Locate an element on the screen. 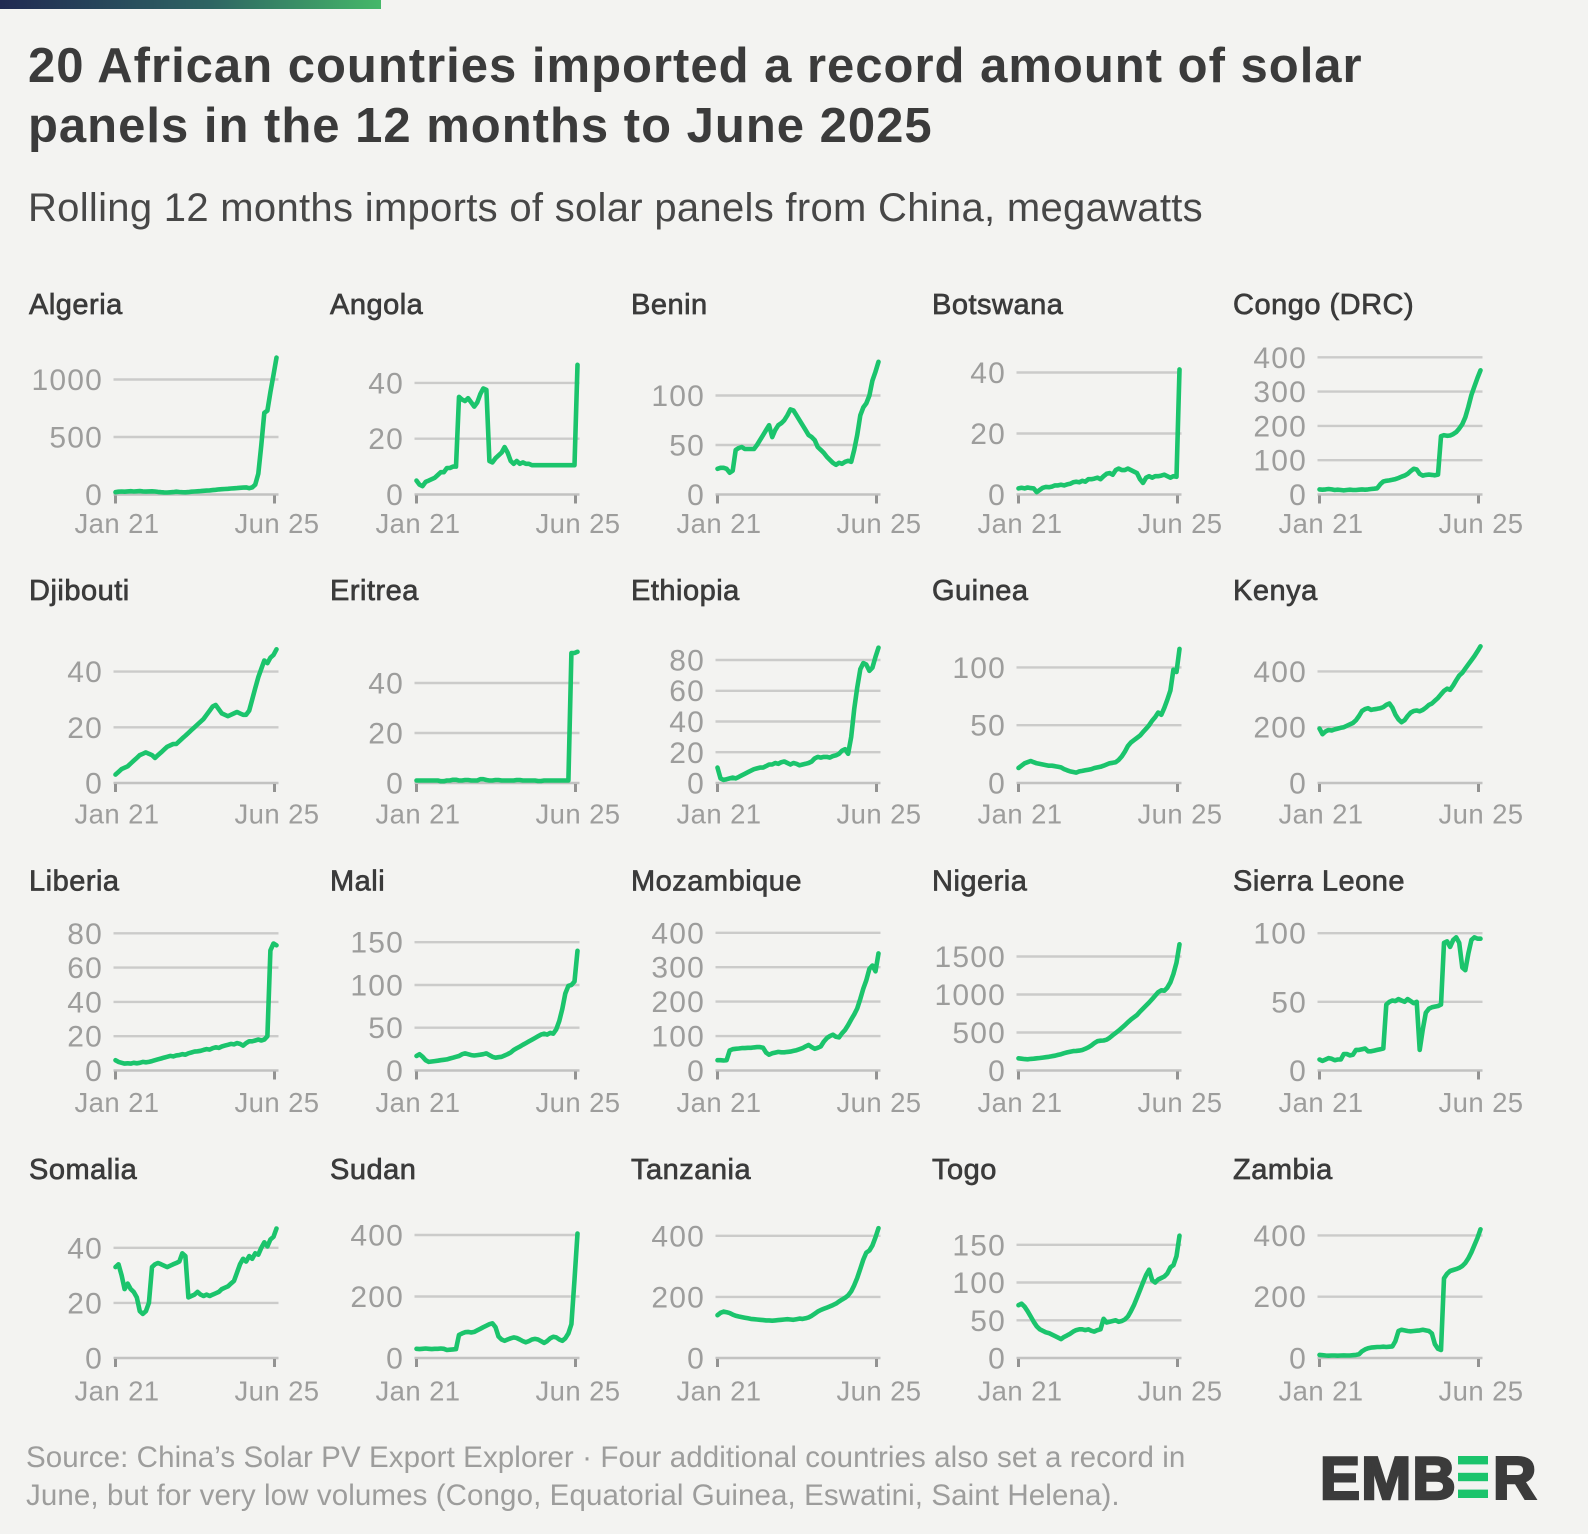 Image resolution: width=1588 pixels, height=1534 pixels. svg-text: Somalia is located at coordinates (83, 1170).